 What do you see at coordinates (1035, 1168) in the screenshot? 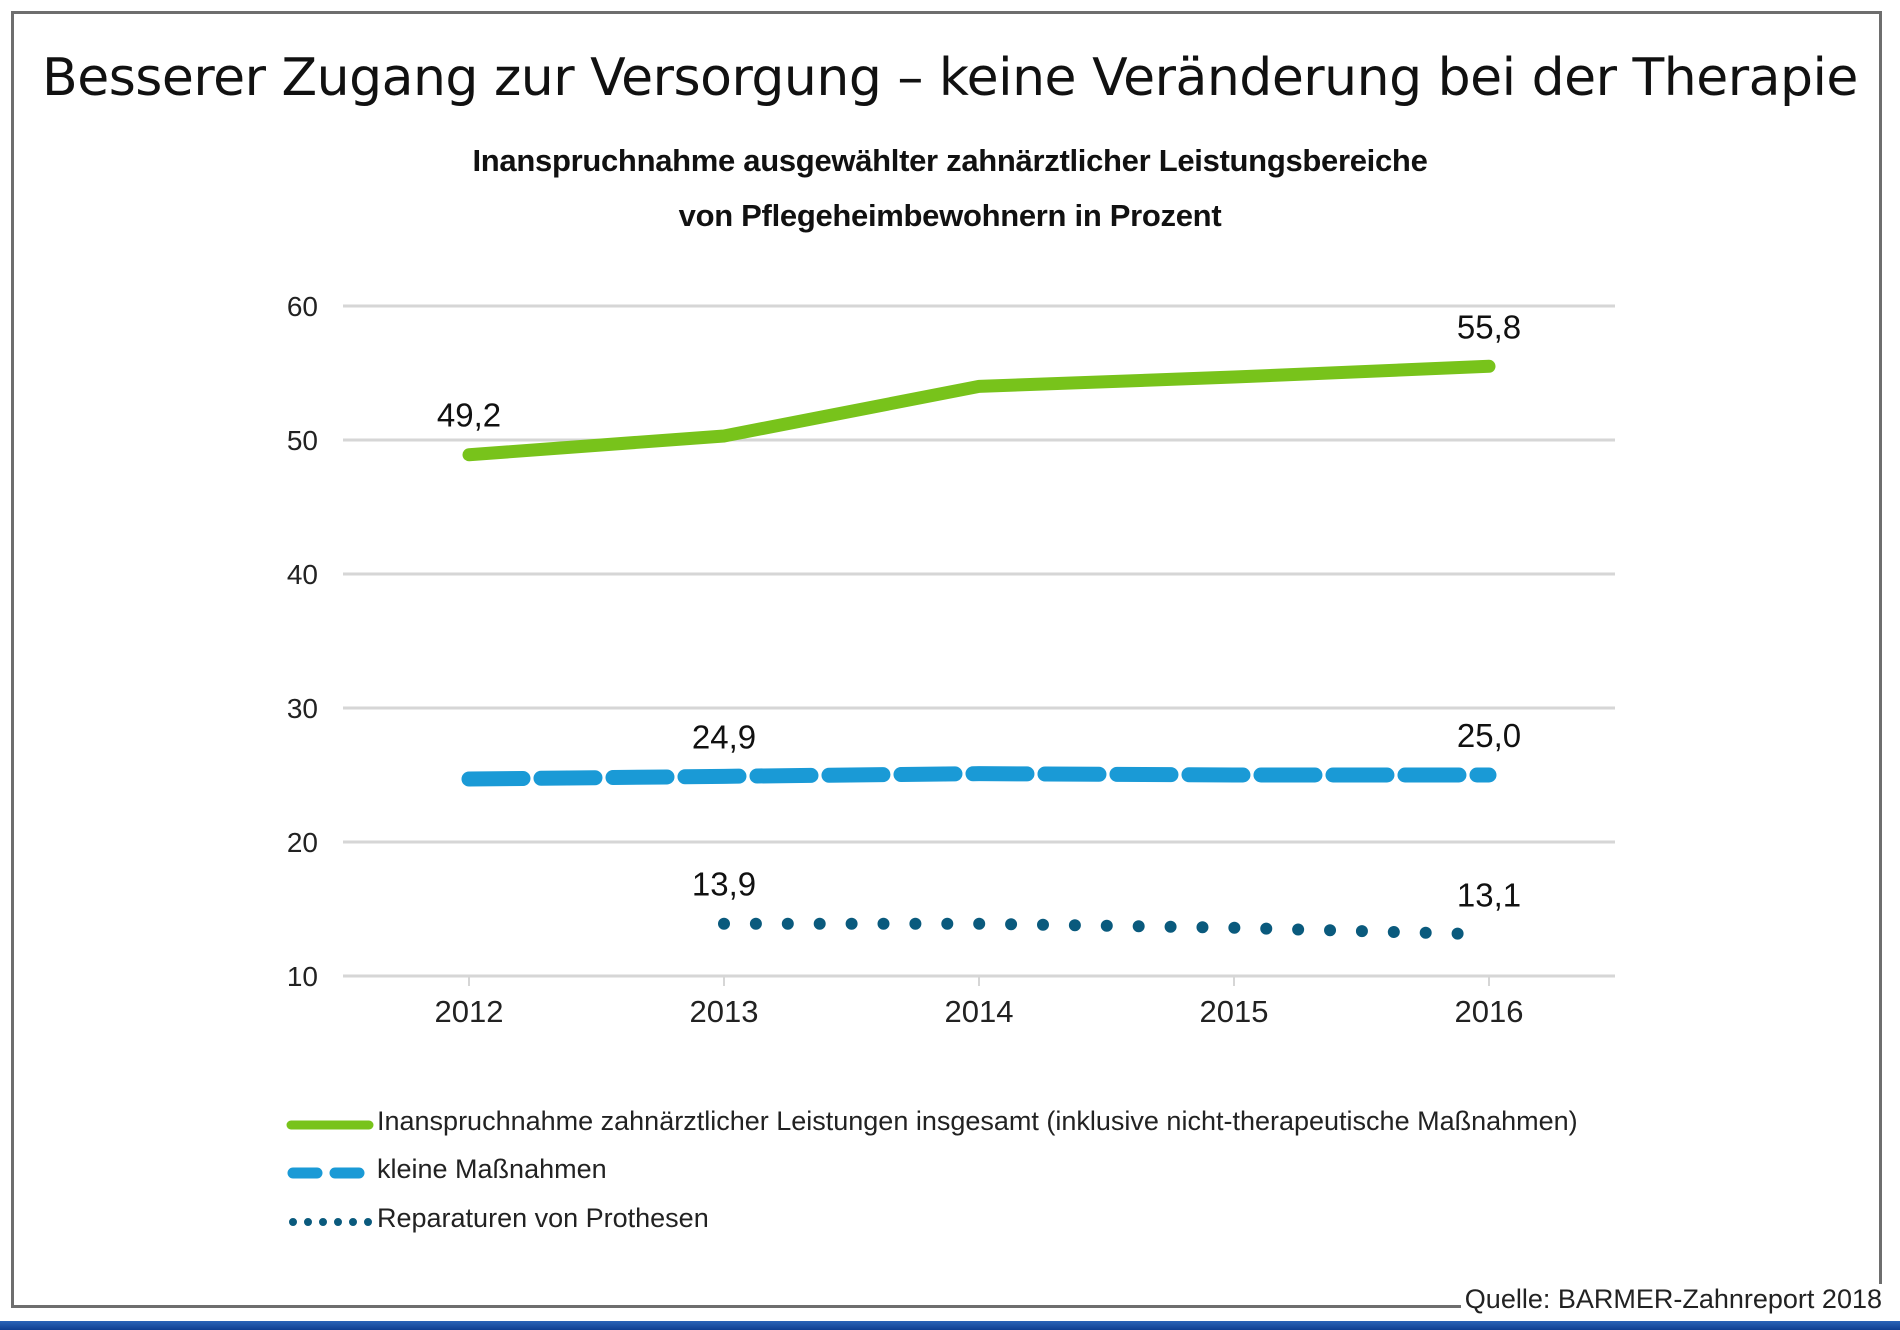
I see `legend-item-small: kleine Maßnahmen` at bounding box center [1035, 1168].